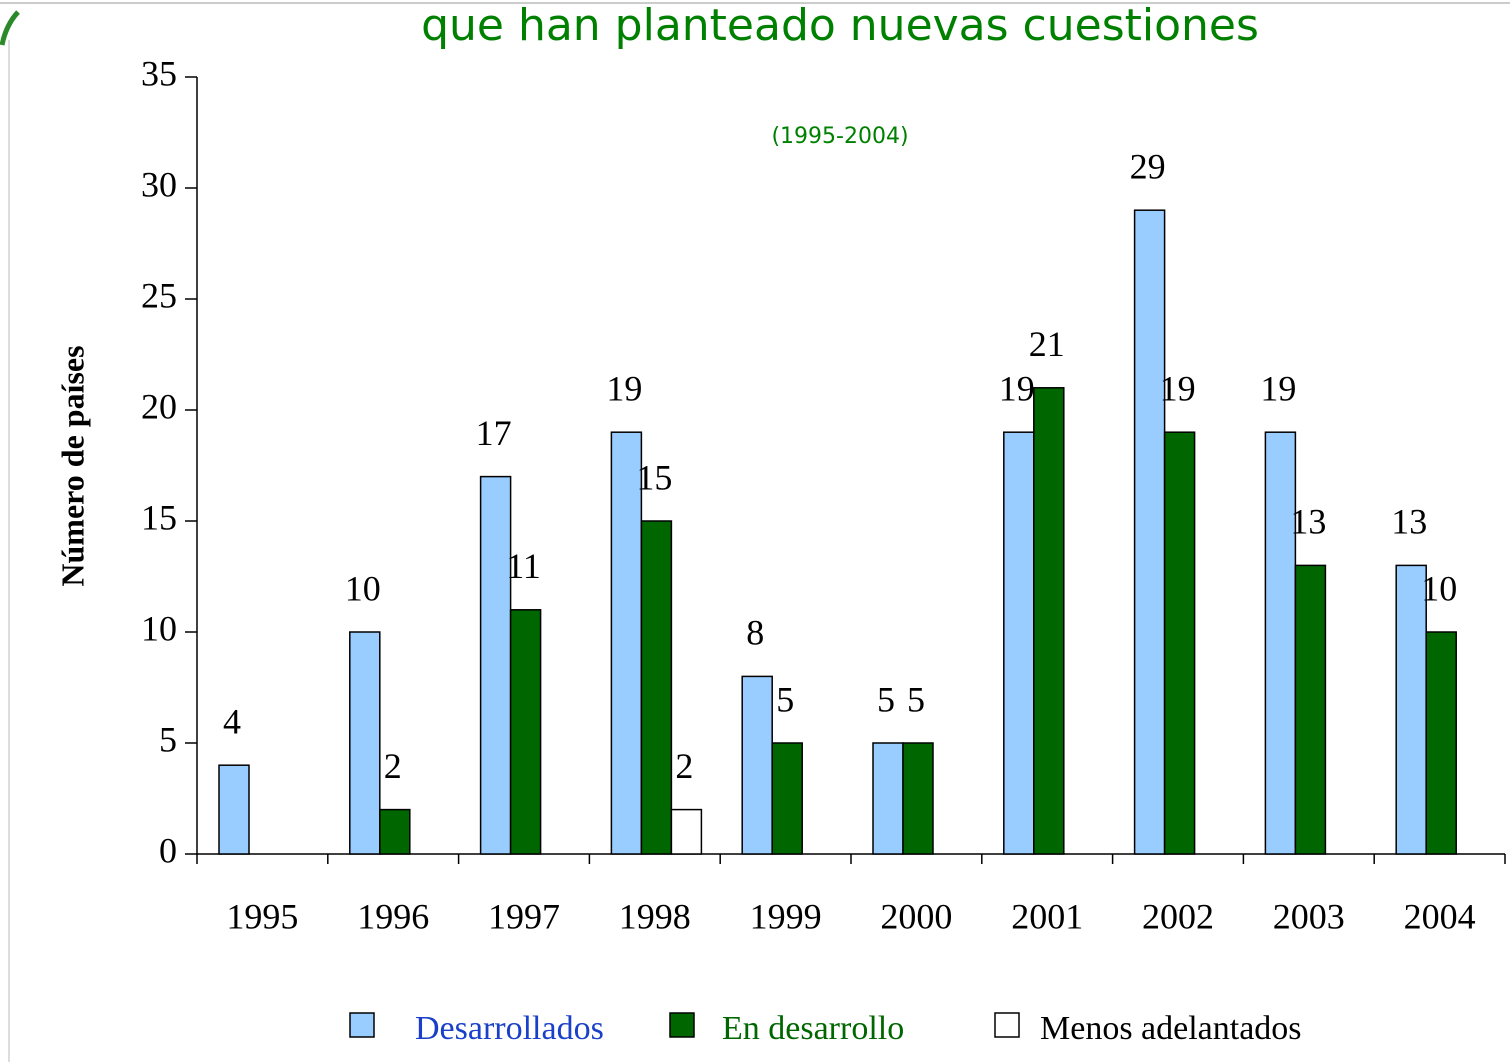 The height and width of the screenshot is (1062, 1510). I want to click on x-tick-label: 2000, so click(916, 916).